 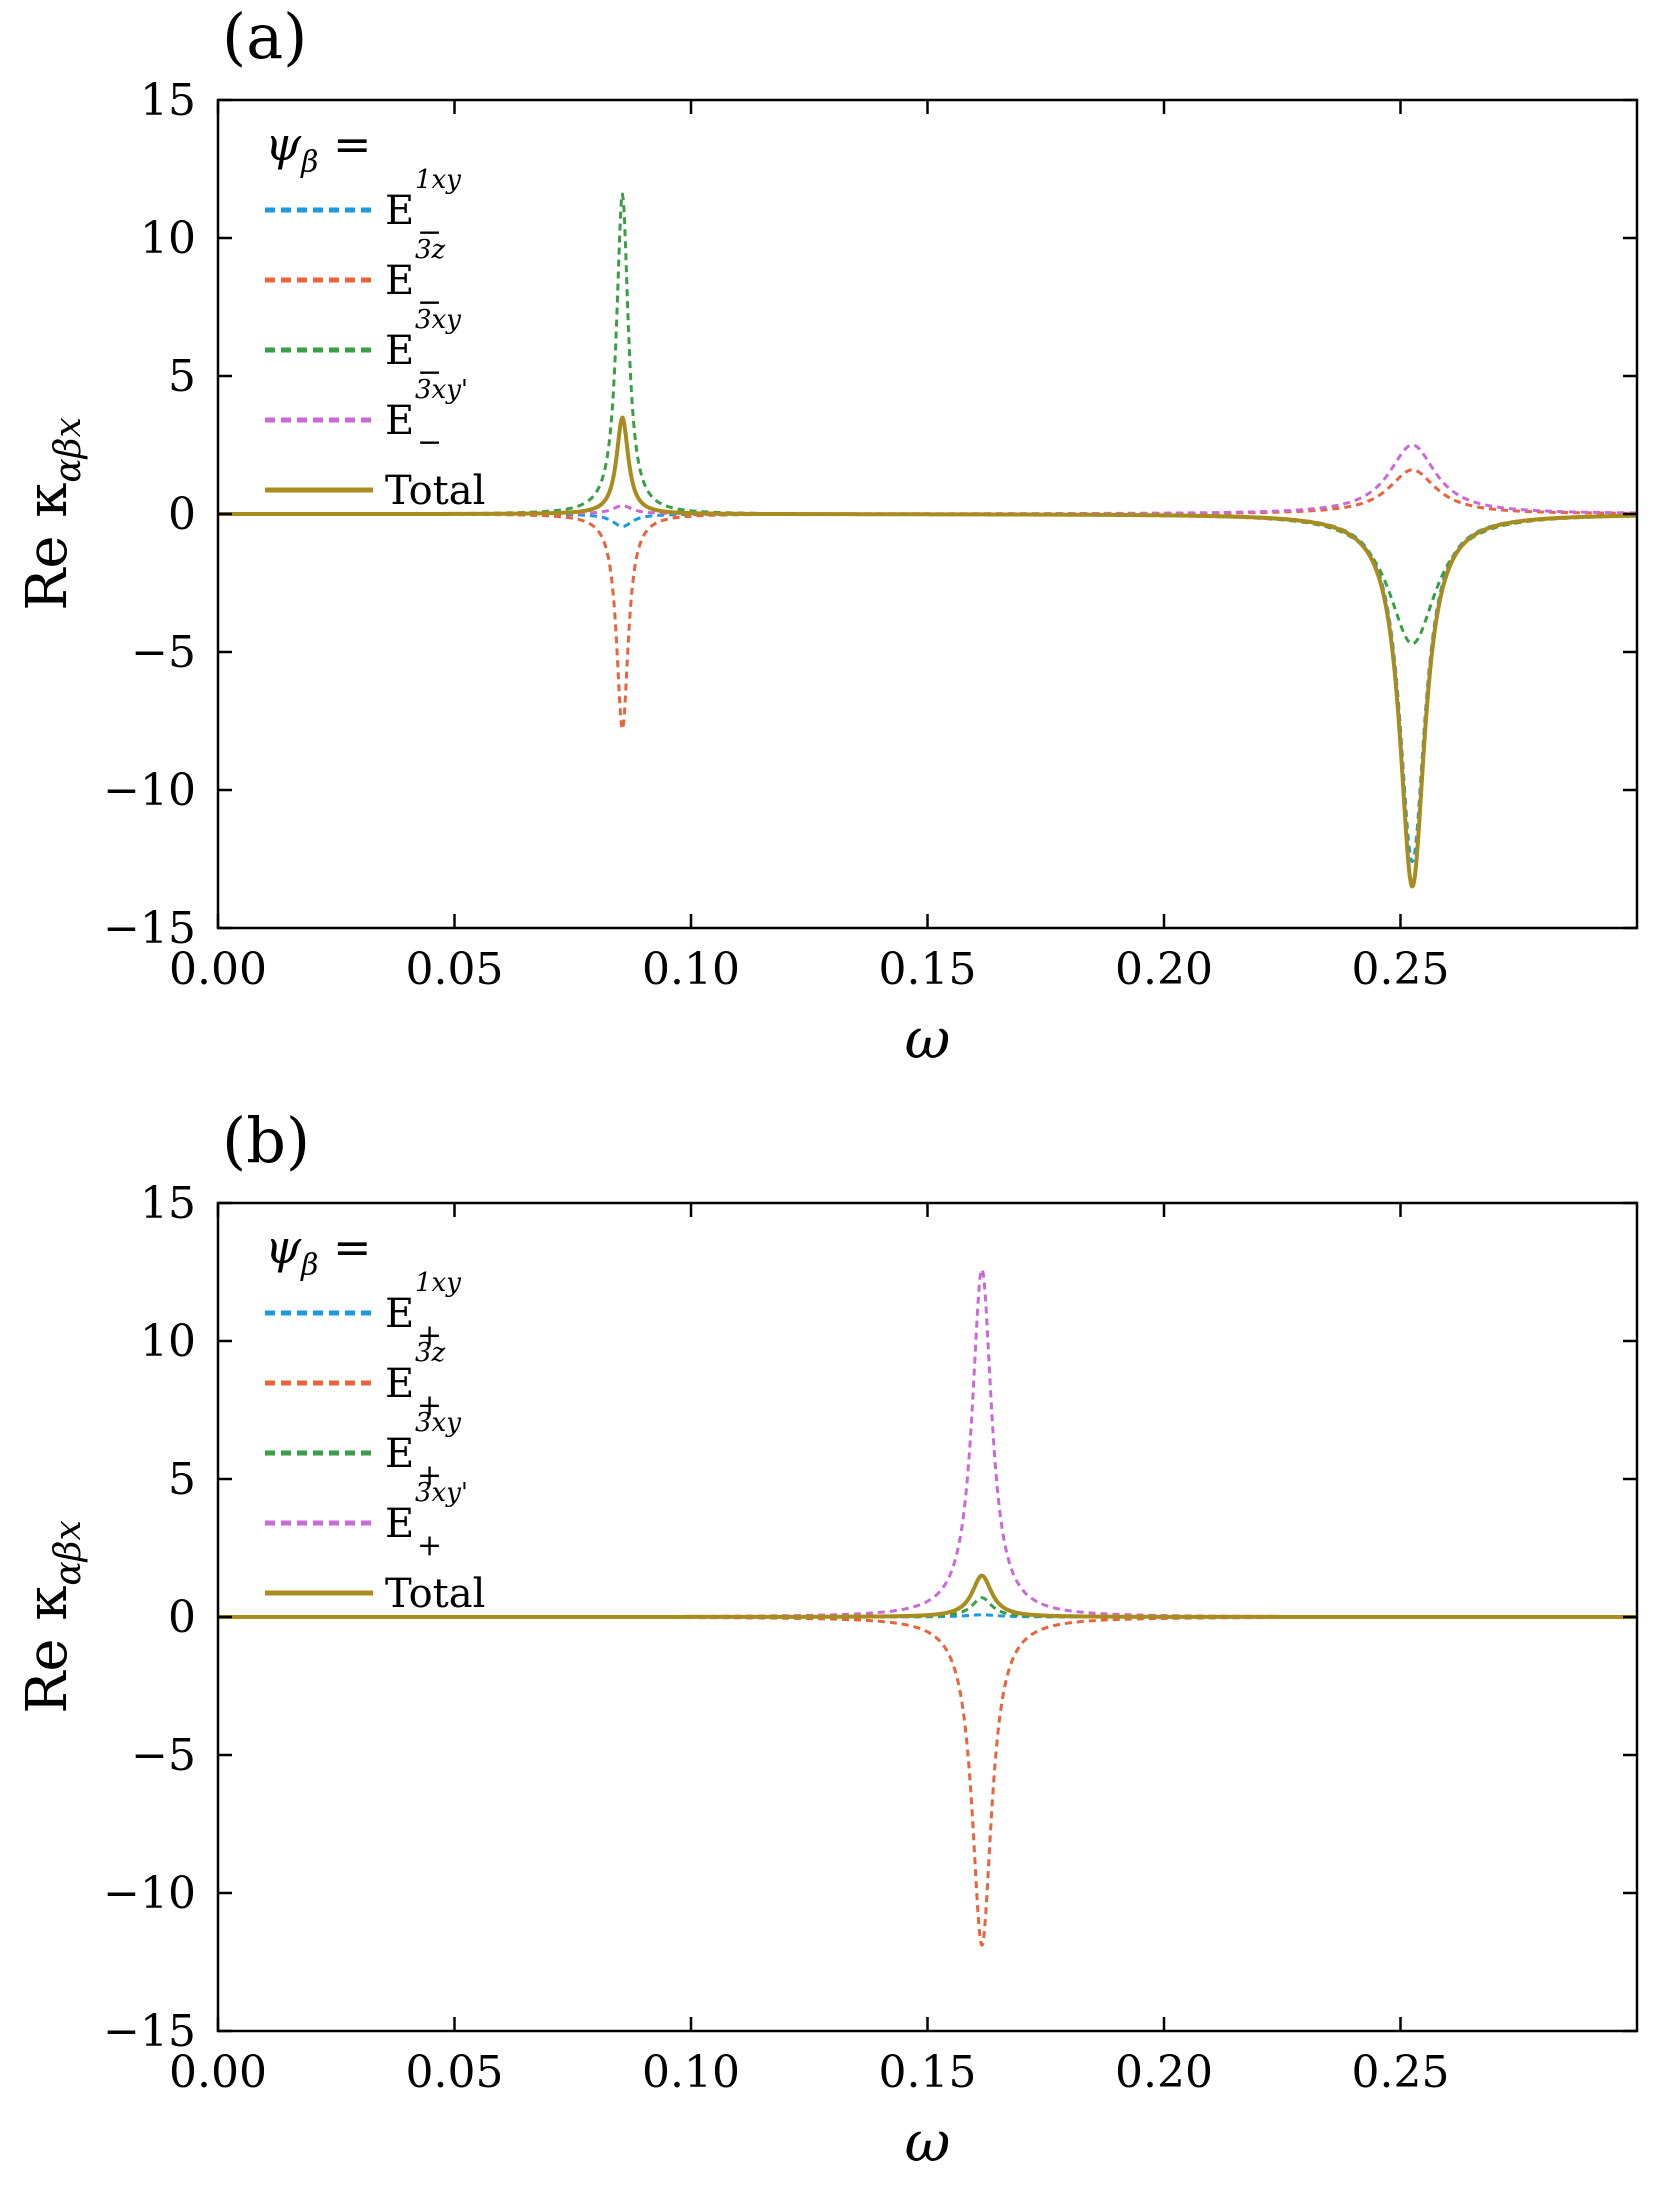 What do you see at coordinates (264, 36) in the screenshot?
I see `panel-label: (a)` at bounding box center [264, 36].